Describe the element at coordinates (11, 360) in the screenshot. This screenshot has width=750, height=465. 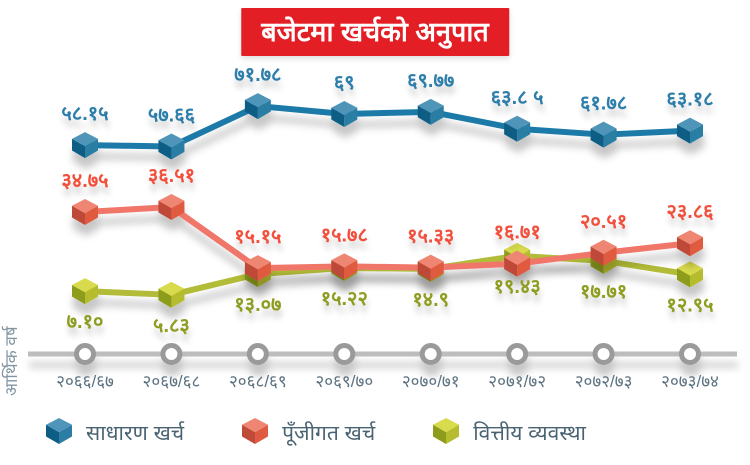
I see `axis-label-fiscal-year: आर्थिक वर्ष` at that location.